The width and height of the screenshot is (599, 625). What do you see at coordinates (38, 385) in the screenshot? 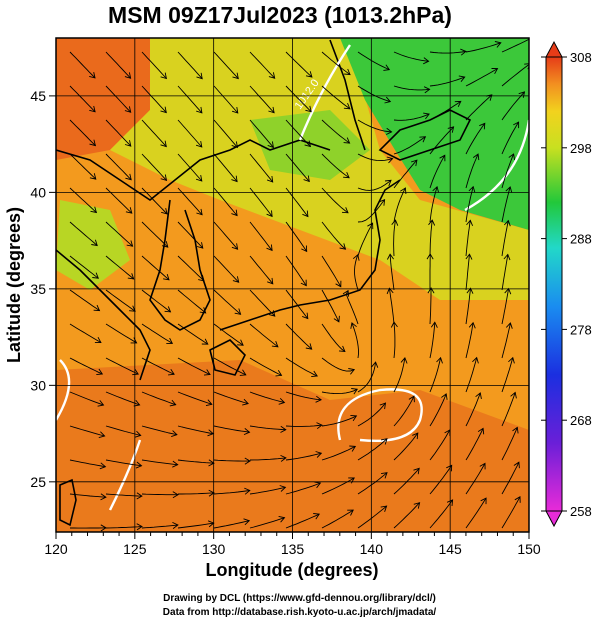
I see `y-tick-label-30: 30` at bounding box center [38, 385].